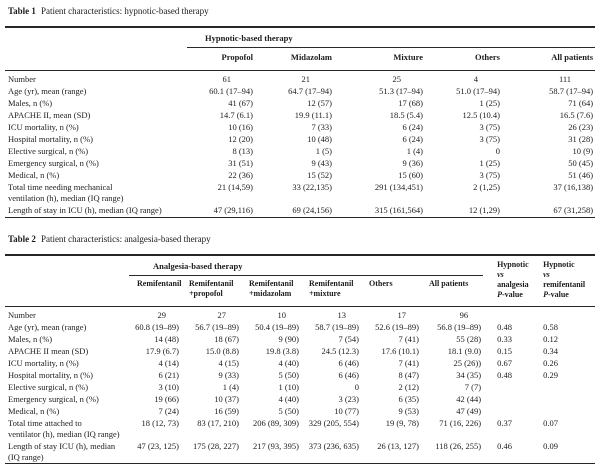 This screenshot has height=464, width=600. What do you see at coordinates (452, 411) in the screenshot?
I see `value-cell: 47 (49)` at bounding box center [452, 411].